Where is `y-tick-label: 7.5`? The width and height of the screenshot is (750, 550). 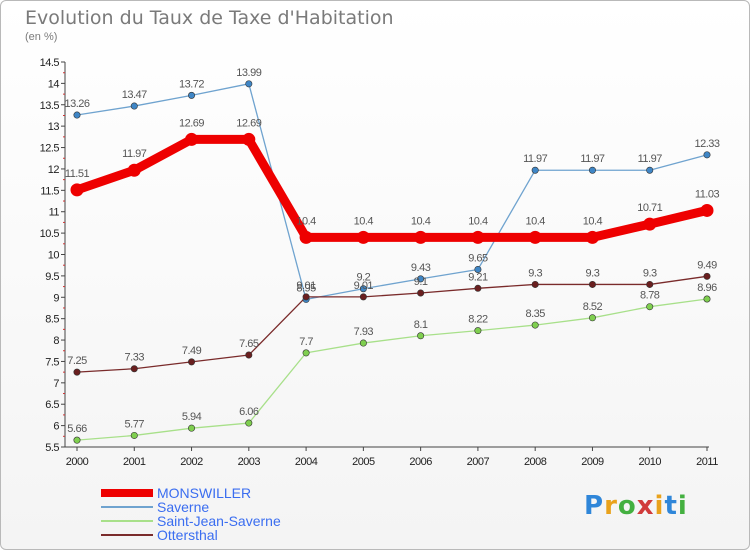
y-tick-label: 7.5 is located at coordinates (52, 362).